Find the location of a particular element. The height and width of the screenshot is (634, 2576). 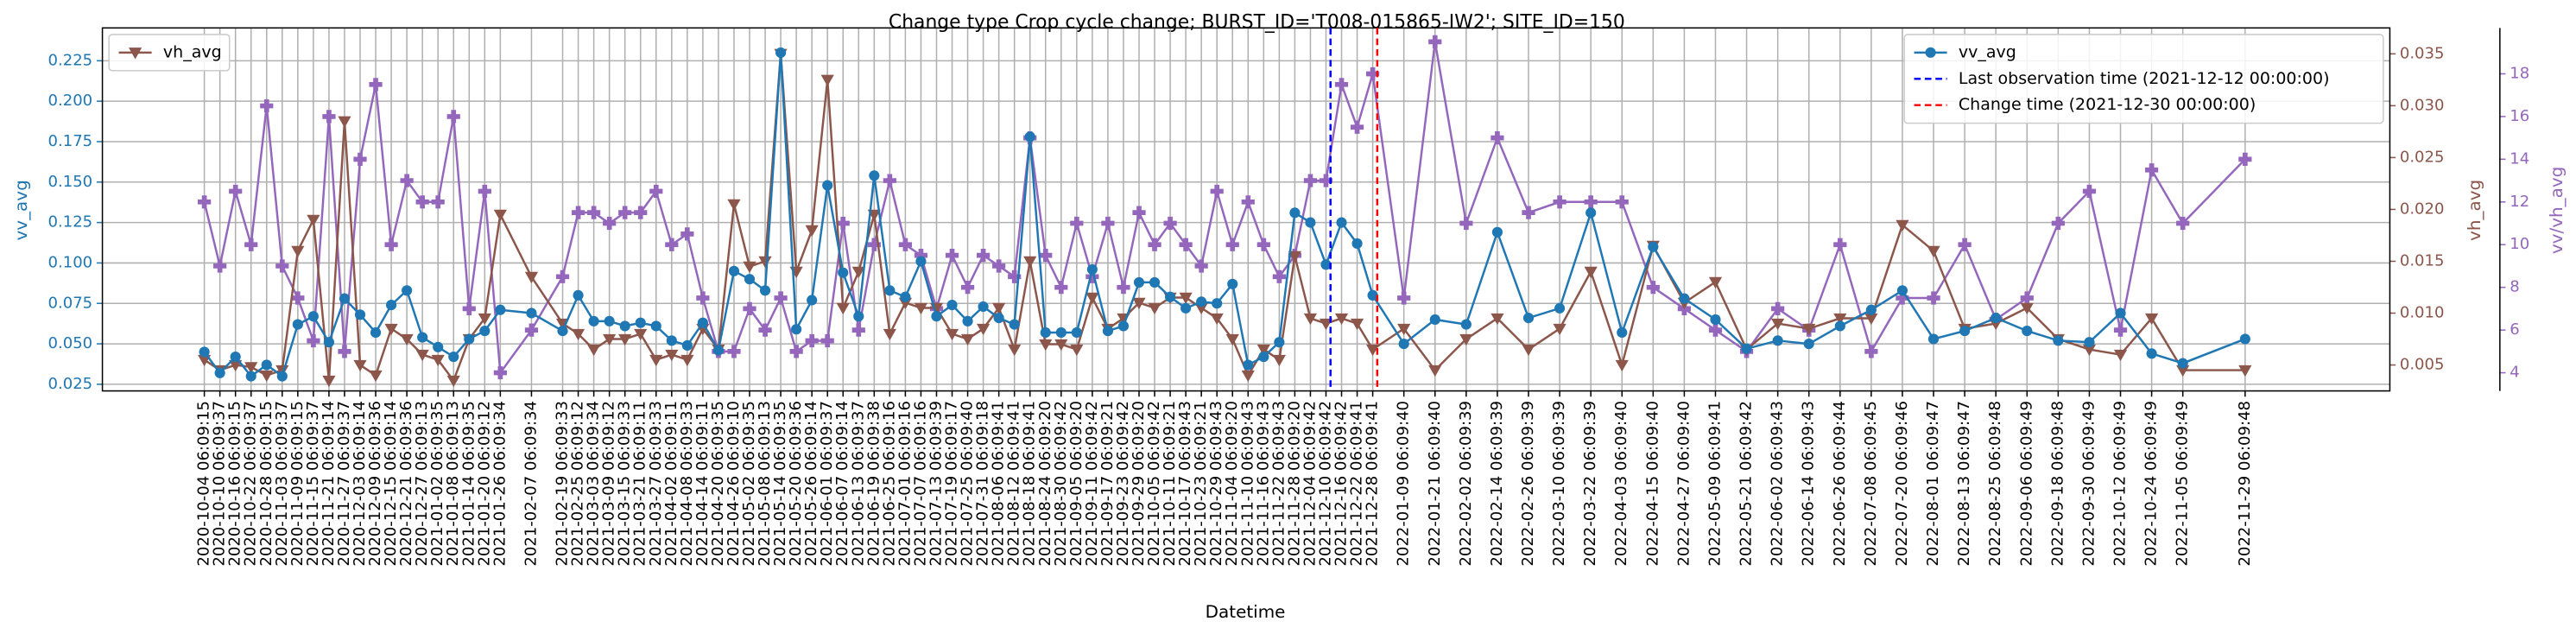

y-tick-label: 0.125 is located at coordinates (69, 222).